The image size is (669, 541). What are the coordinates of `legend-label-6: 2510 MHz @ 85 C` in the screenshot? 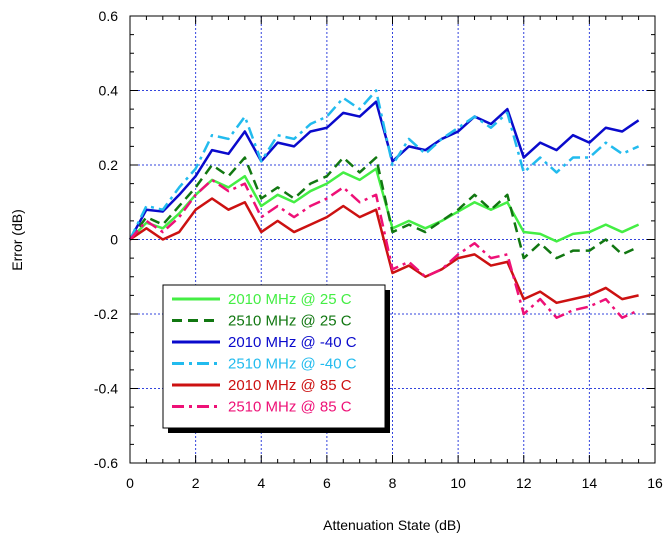 It's located at (290, 407).